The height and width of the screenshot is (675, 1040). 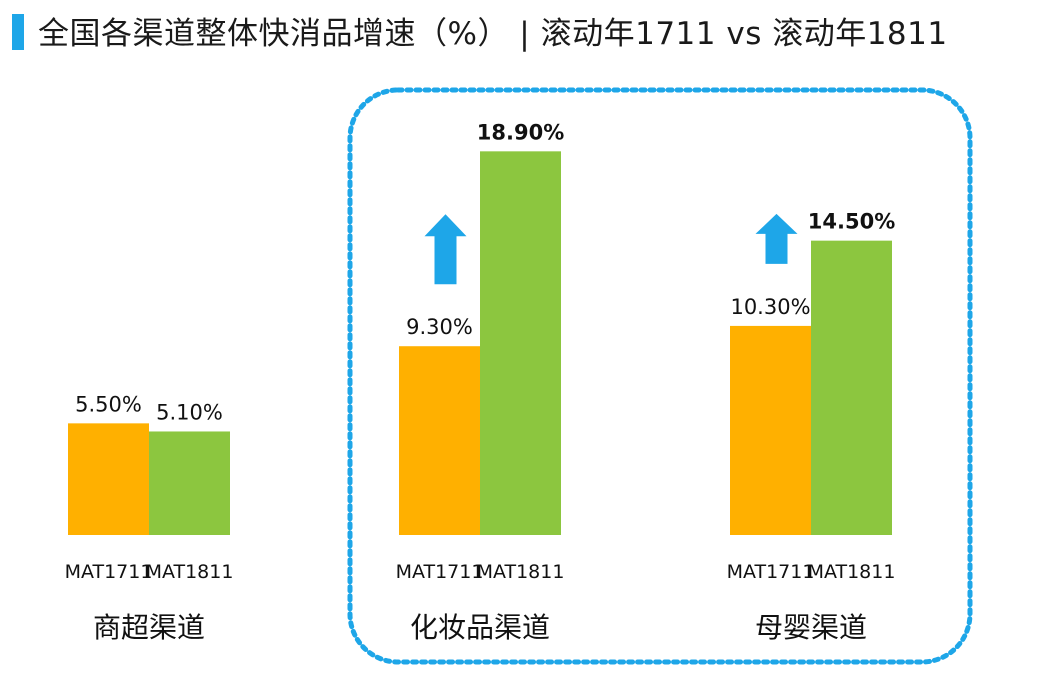 What do you see at coordinates (440, 572) in the screenshot?
I see `tick-label-2-1: MAT1711` at bounding box center [440, 572].